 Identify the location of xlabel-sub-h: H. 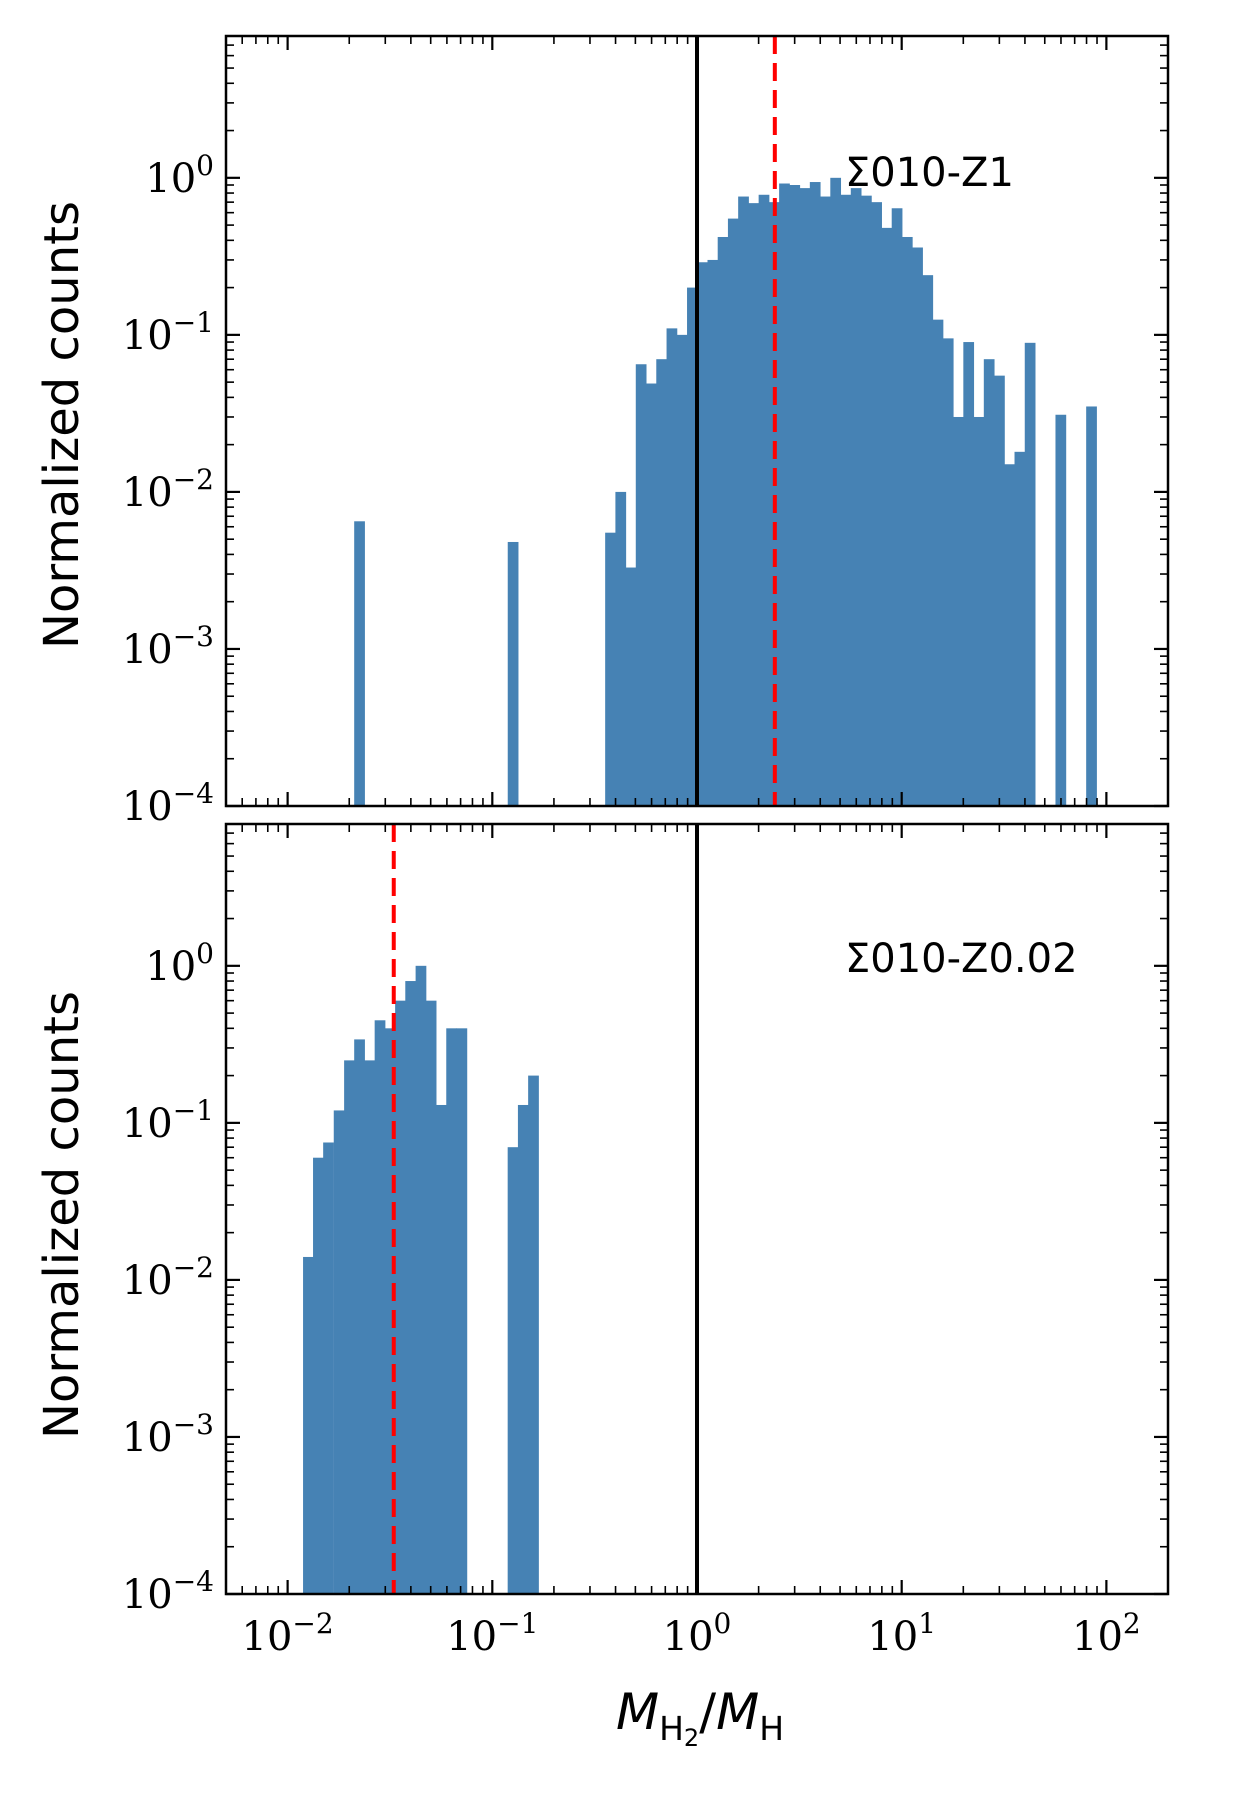
(671, 1728).